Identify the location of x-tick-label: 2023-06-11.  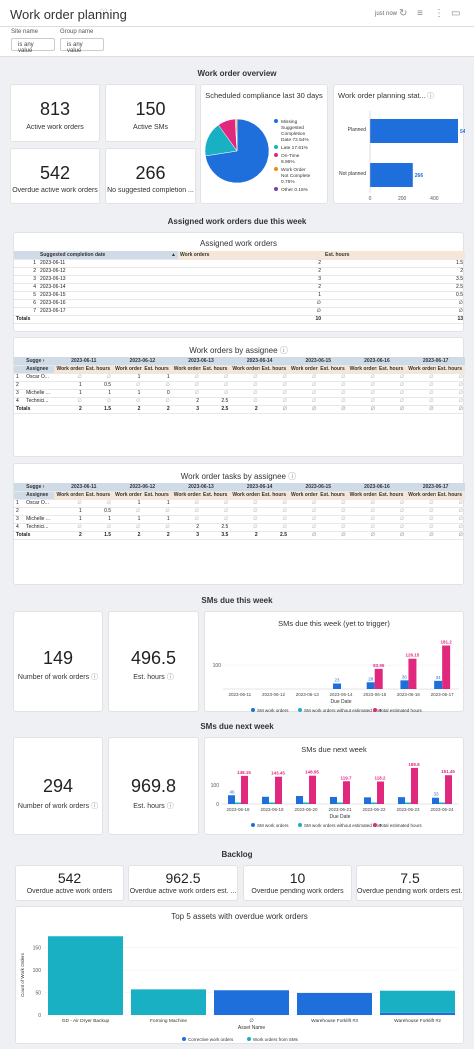
(240, 694).